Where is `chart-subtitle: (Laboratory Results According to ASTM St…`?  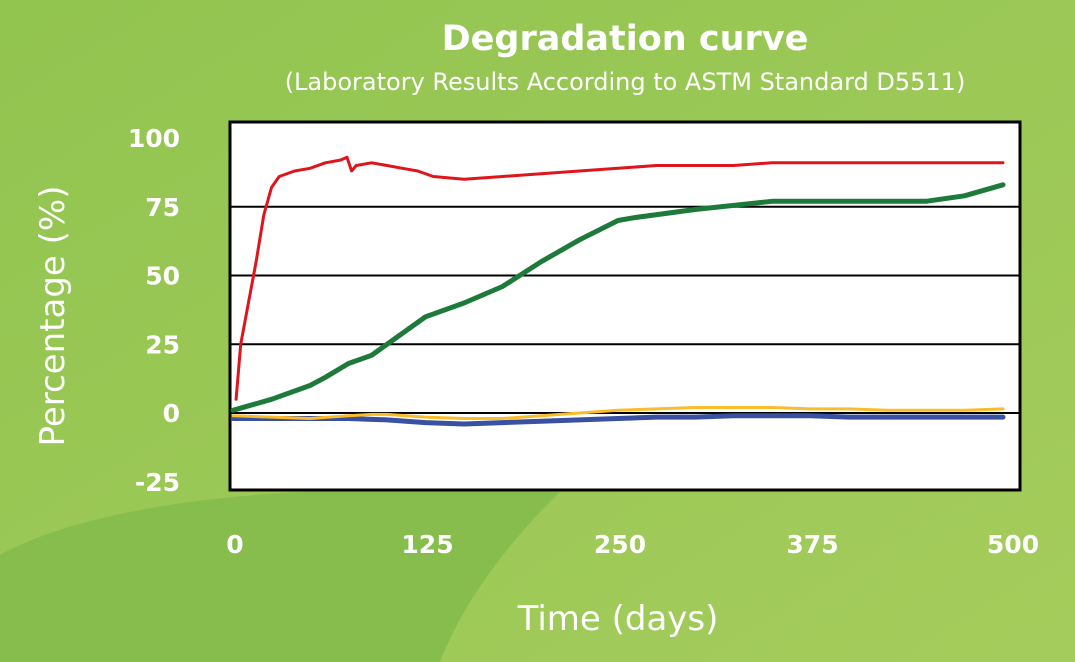 chart-subtitle: (Laboratory Results According to ASTM St… is located at coordinates (625, 82).